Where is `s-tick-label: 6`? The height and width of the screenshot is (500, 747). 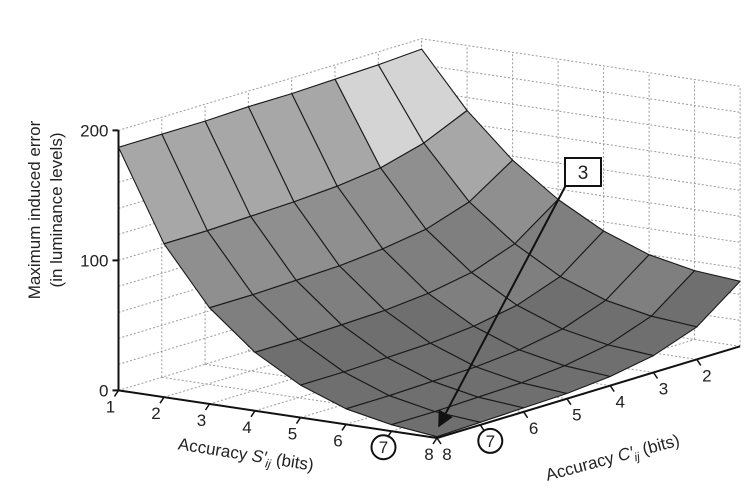 s-tick-label: 6 is located at coordinates (337, 440).